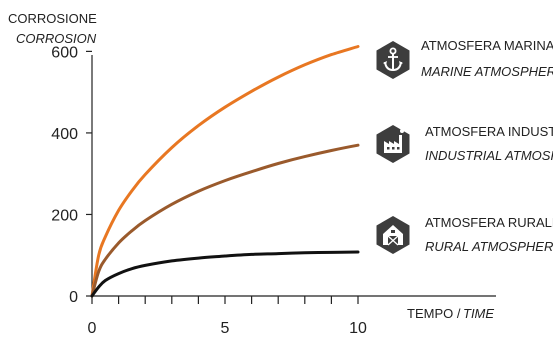 The width and height of the screenshot is (553, 338). I want to click on x-axis-title: TEMPO / TIME, so click(450, 313).